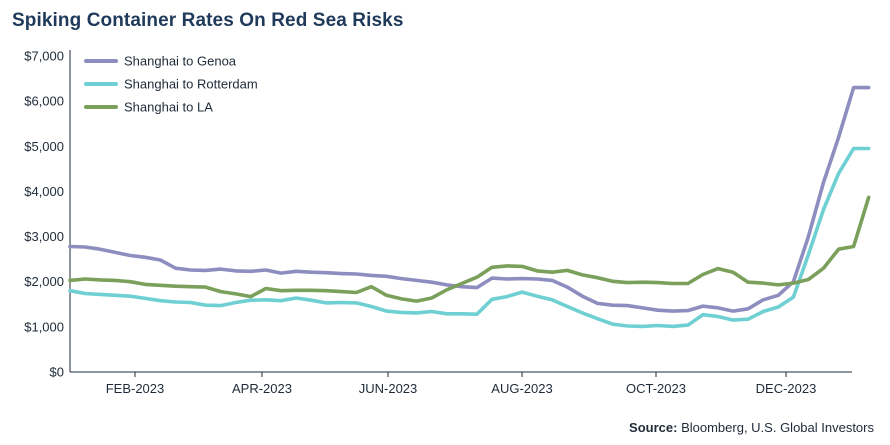  Describe the element at coordinates (262, 388) in the screenshot. I see `x-tick-label: APR-2023` at that location.